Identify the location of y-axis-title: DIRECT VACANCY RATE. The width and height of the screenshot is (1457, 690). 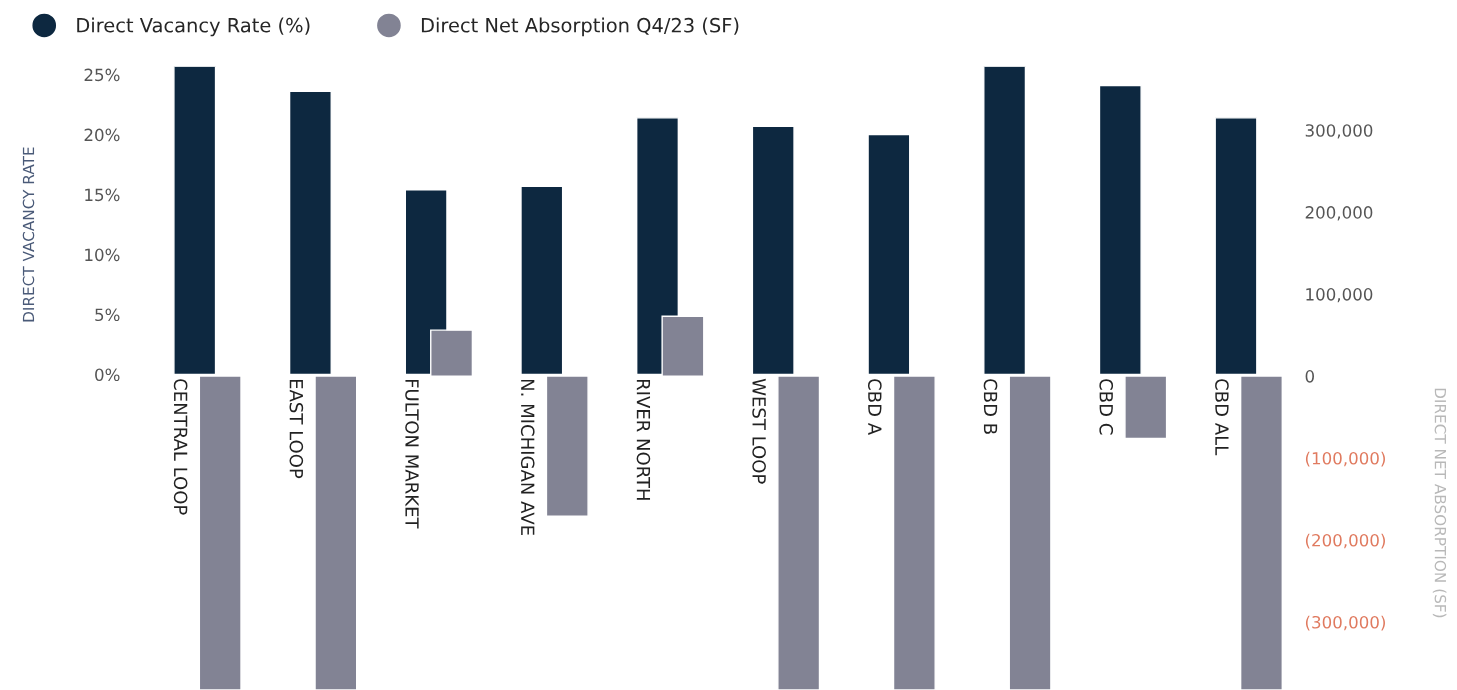
(28, 234).